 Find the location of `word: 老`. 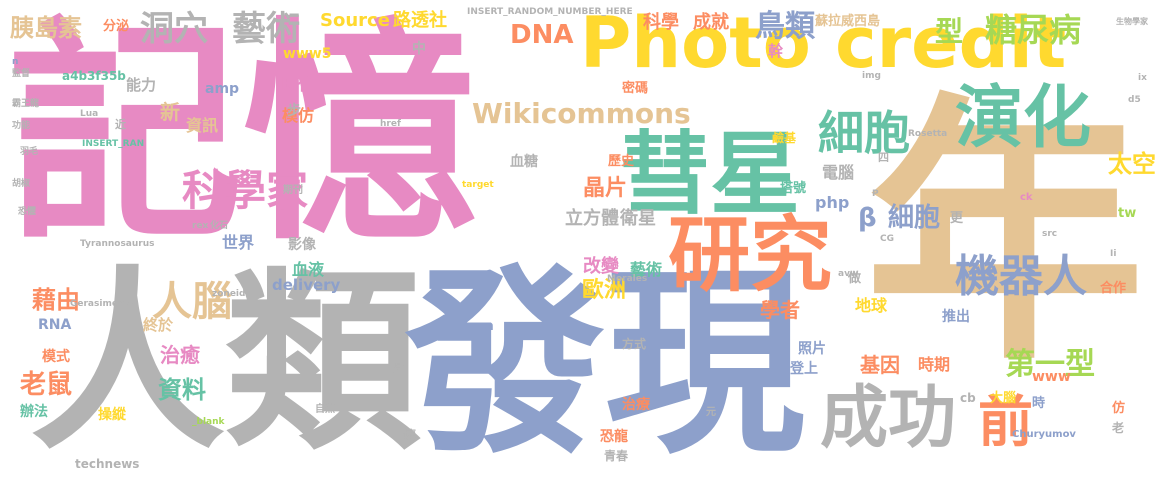

word: 老 is located at coordinates (1118, 428).